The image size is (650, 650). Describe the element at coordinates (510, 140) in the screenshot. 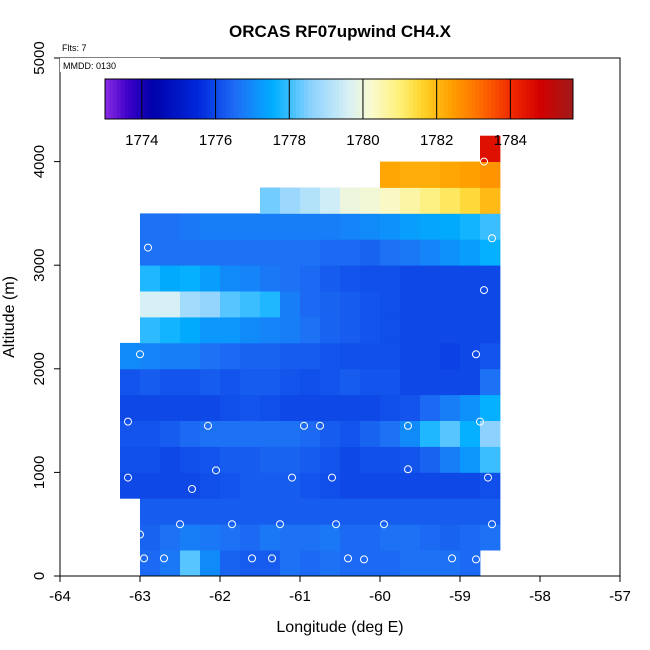

I see `colorbar-tick-label: 1784` at that location.